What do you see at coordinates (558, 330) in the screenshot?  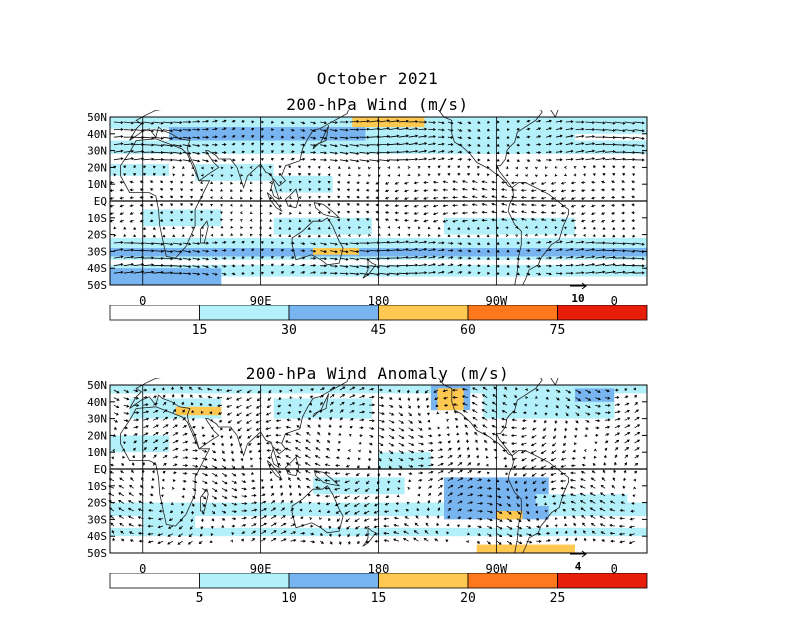 I see `colorbar-tick-label: 75` at bounding box center [558, 330].